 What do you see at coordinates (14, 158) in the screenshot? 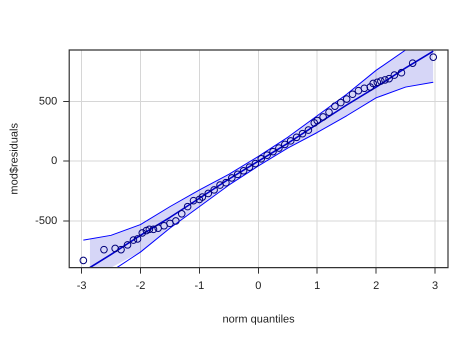
I see `y-axis-title: mod$residuals` at bounding box center [14, 158].